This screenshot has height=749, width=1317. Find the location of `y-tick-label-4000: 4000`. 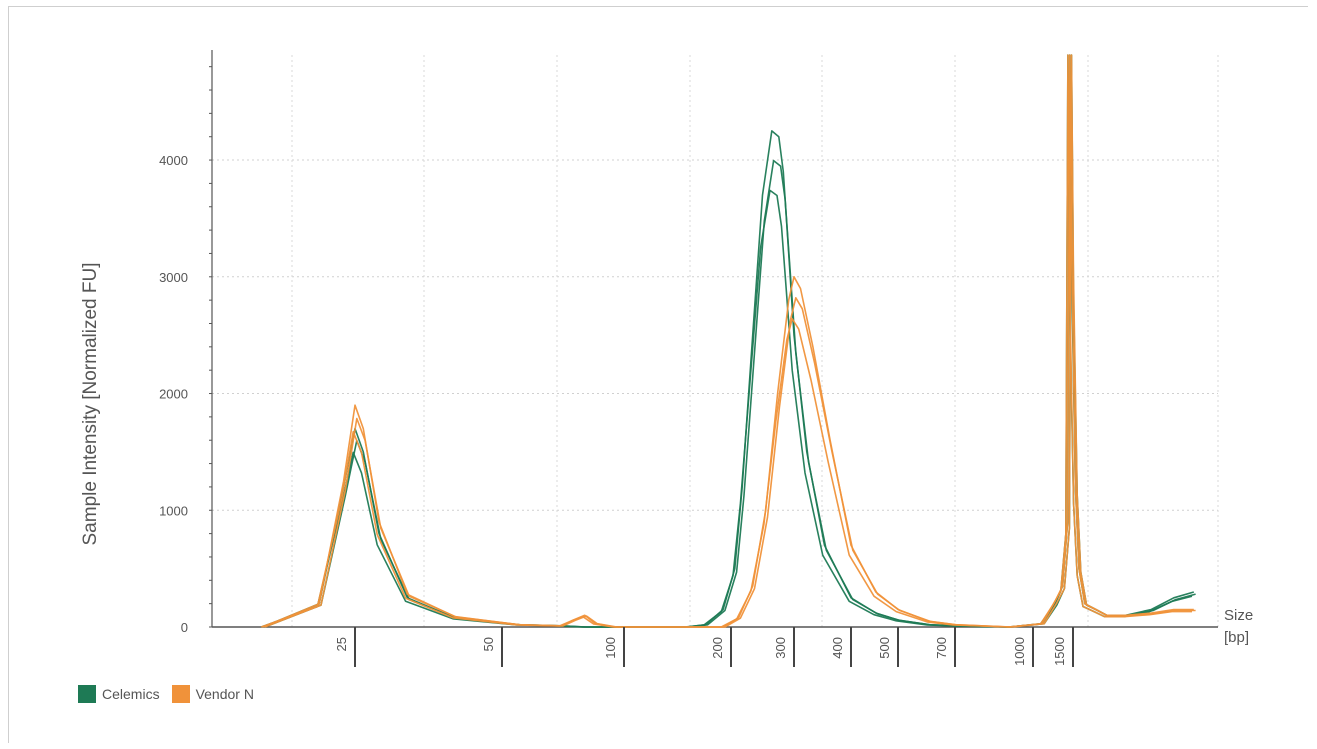

y-tick-label-4000: 4000 is located at coordinates (173, 160).